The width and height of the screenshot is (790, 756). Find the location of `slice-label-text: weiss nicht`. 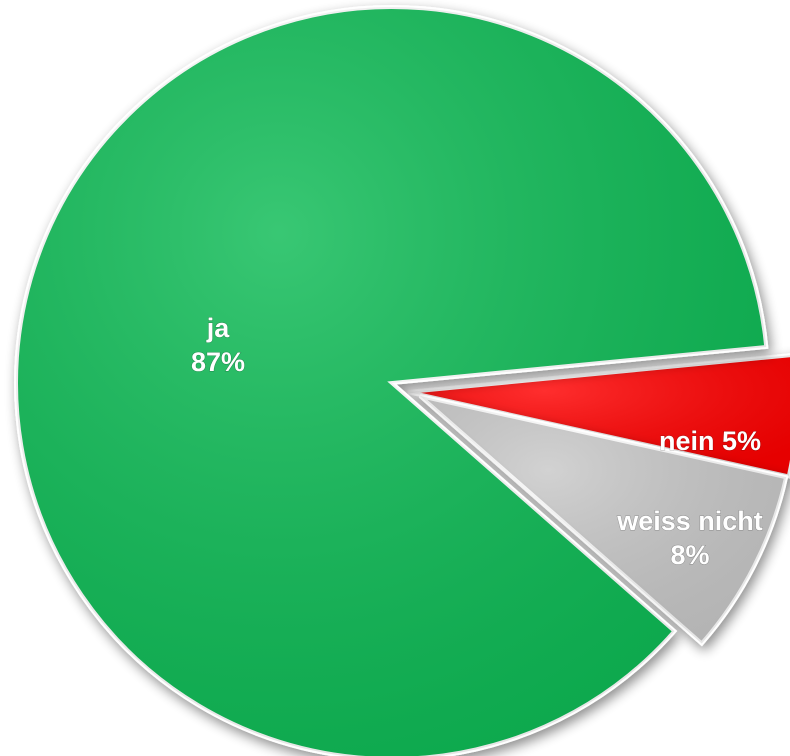

slice-label-text: weiss nicht is located at coordinates (689, 521).